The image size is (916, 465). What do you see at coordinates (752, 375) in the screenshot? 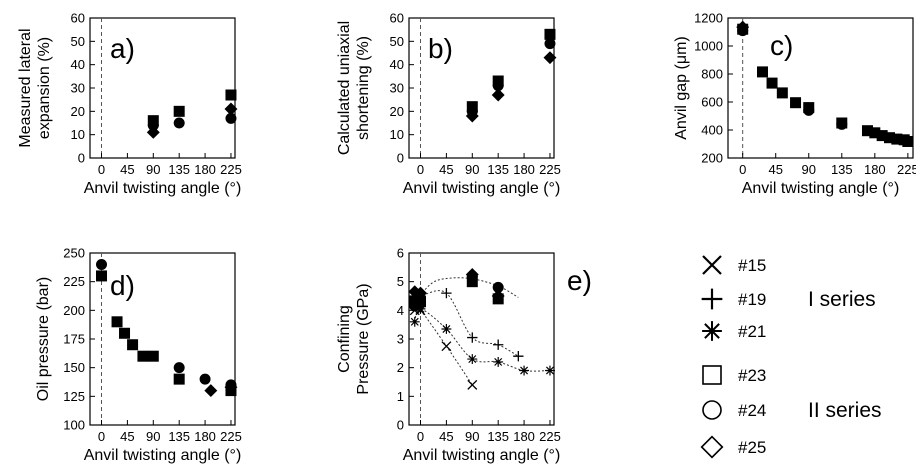
I see `legend-label: #23` at bounding box center [752, 375].